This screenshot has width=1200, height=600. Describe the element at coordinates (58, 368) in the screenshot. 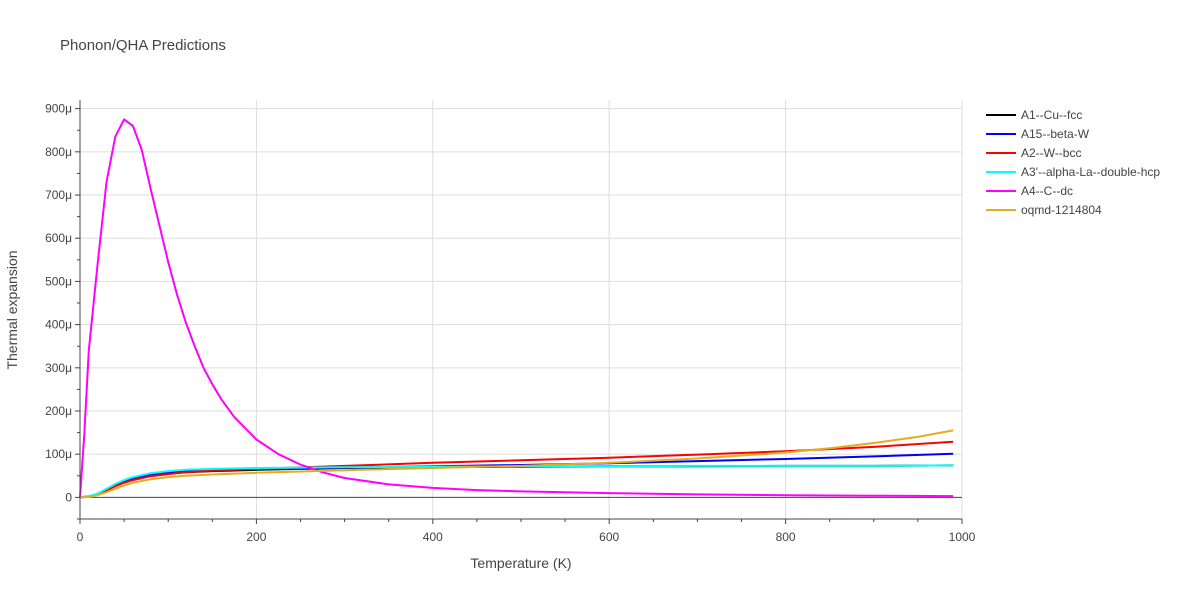

I see `y-tick-label: 300μ` at that location.